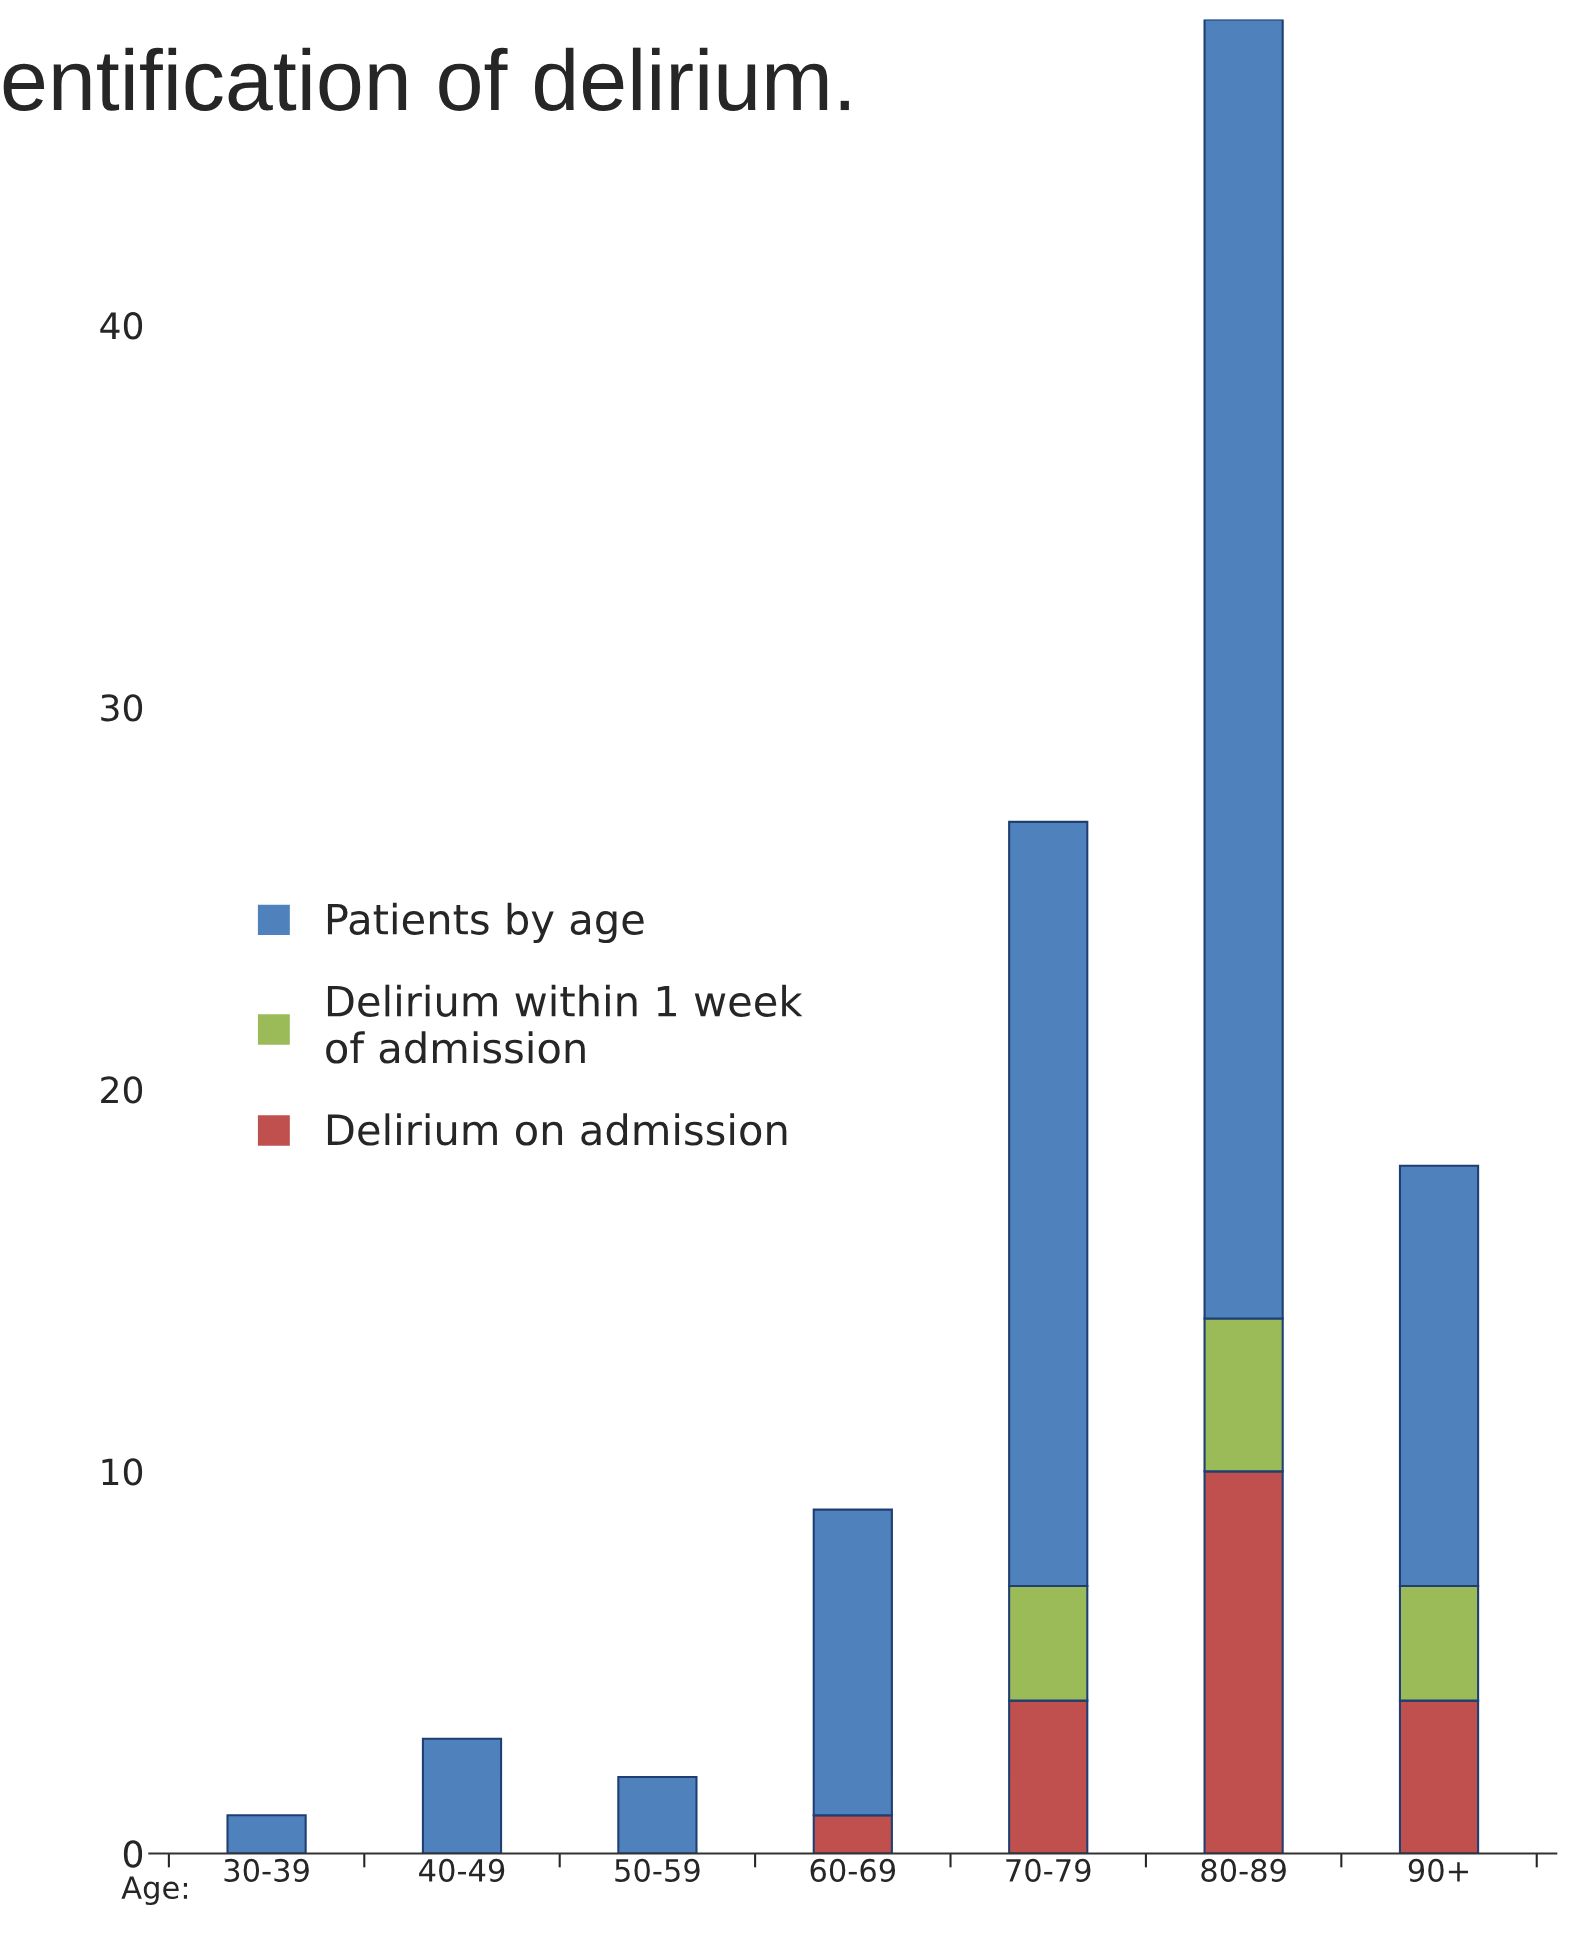  What do you see at coordinates (485, 923) in the screenshot?
I see `legend-label: Patients by age` at bounding box center [485, 923].